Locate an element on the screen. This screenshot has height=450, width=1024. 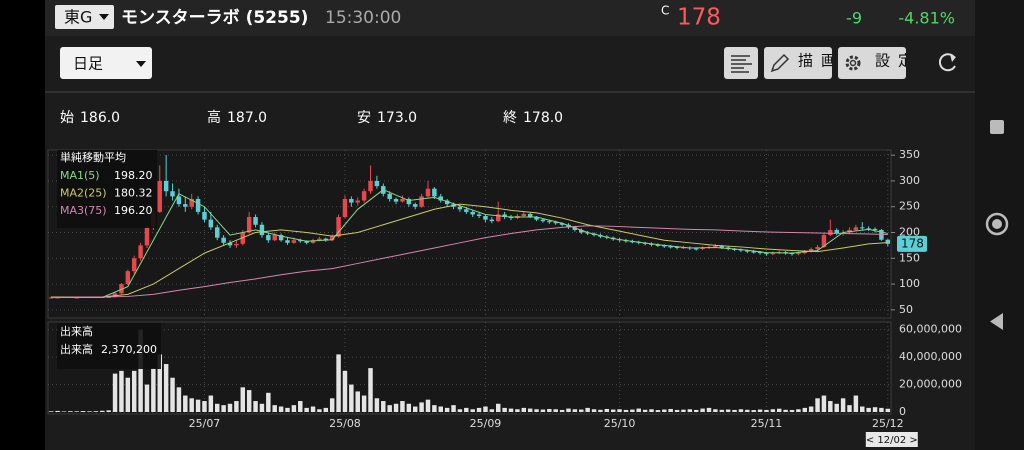
draw-button: 描画 is located at coordinates (804, 63).